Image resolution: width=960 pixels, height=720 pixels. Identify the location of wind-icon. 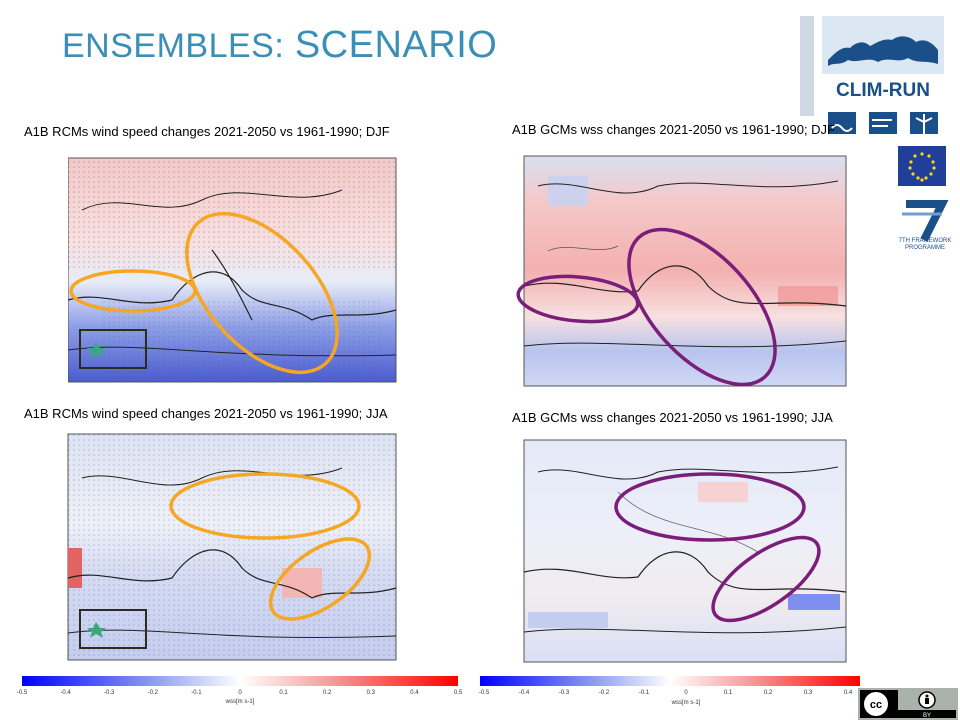
(883, 123).